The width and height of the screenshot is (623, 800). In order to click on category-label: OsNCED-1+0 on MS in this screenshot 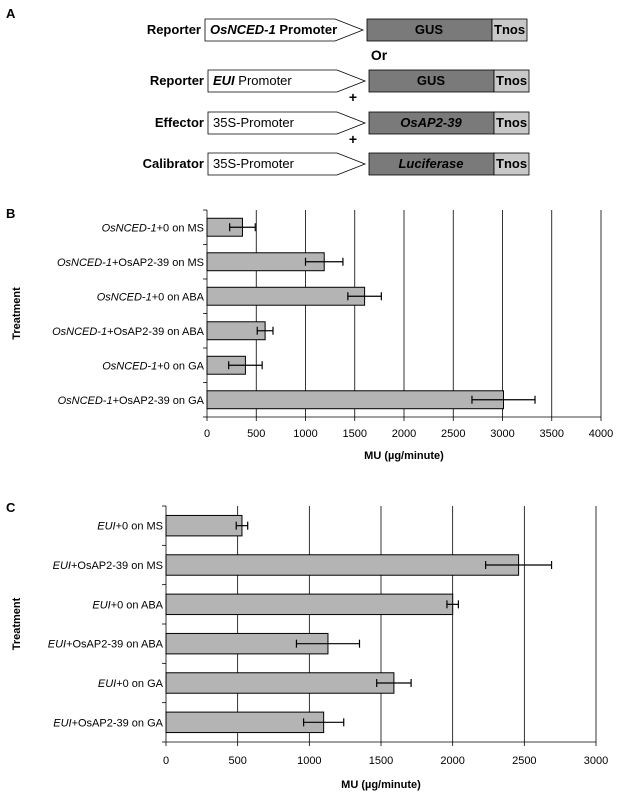, I will do `click(153, 228)`.